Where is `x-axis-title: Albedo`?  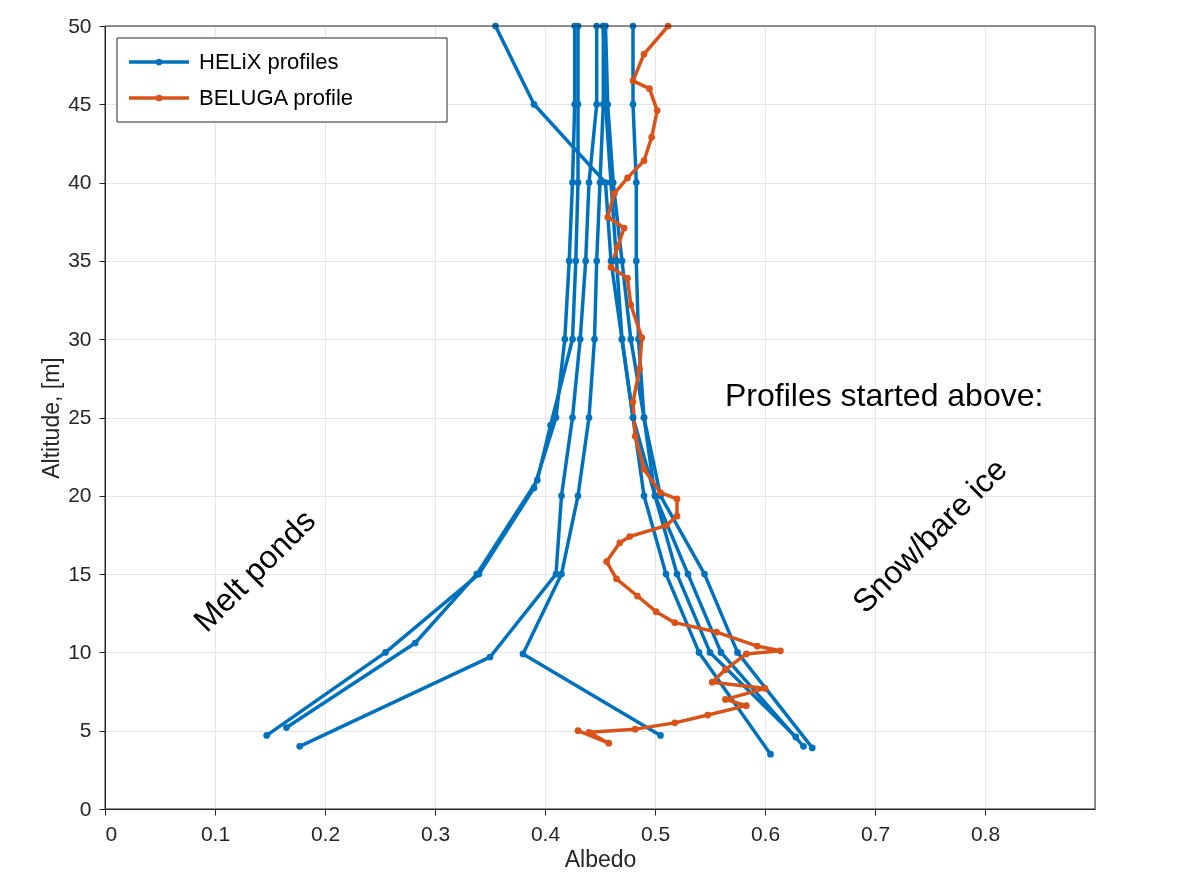 x-axis-title: Albedo is located at coordinates (600, 858).